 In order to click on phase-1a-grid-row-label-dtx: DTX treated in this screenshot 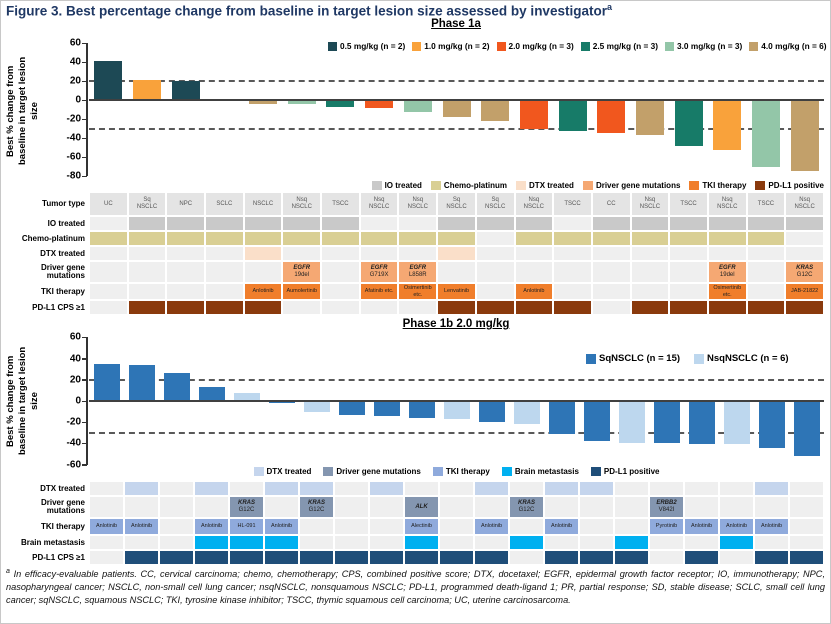, I will do `click(62, 253)`.